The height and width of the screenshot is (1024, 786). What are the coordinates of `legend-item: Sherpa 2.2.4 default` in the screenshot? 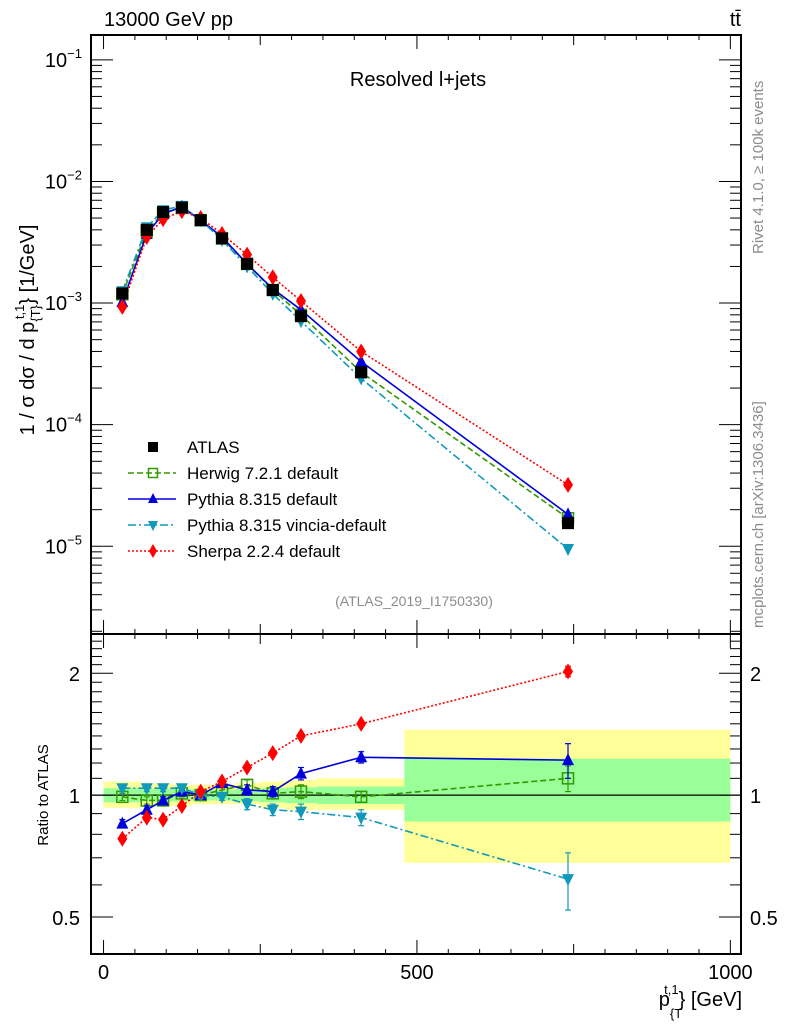 It's located at (234, 551).